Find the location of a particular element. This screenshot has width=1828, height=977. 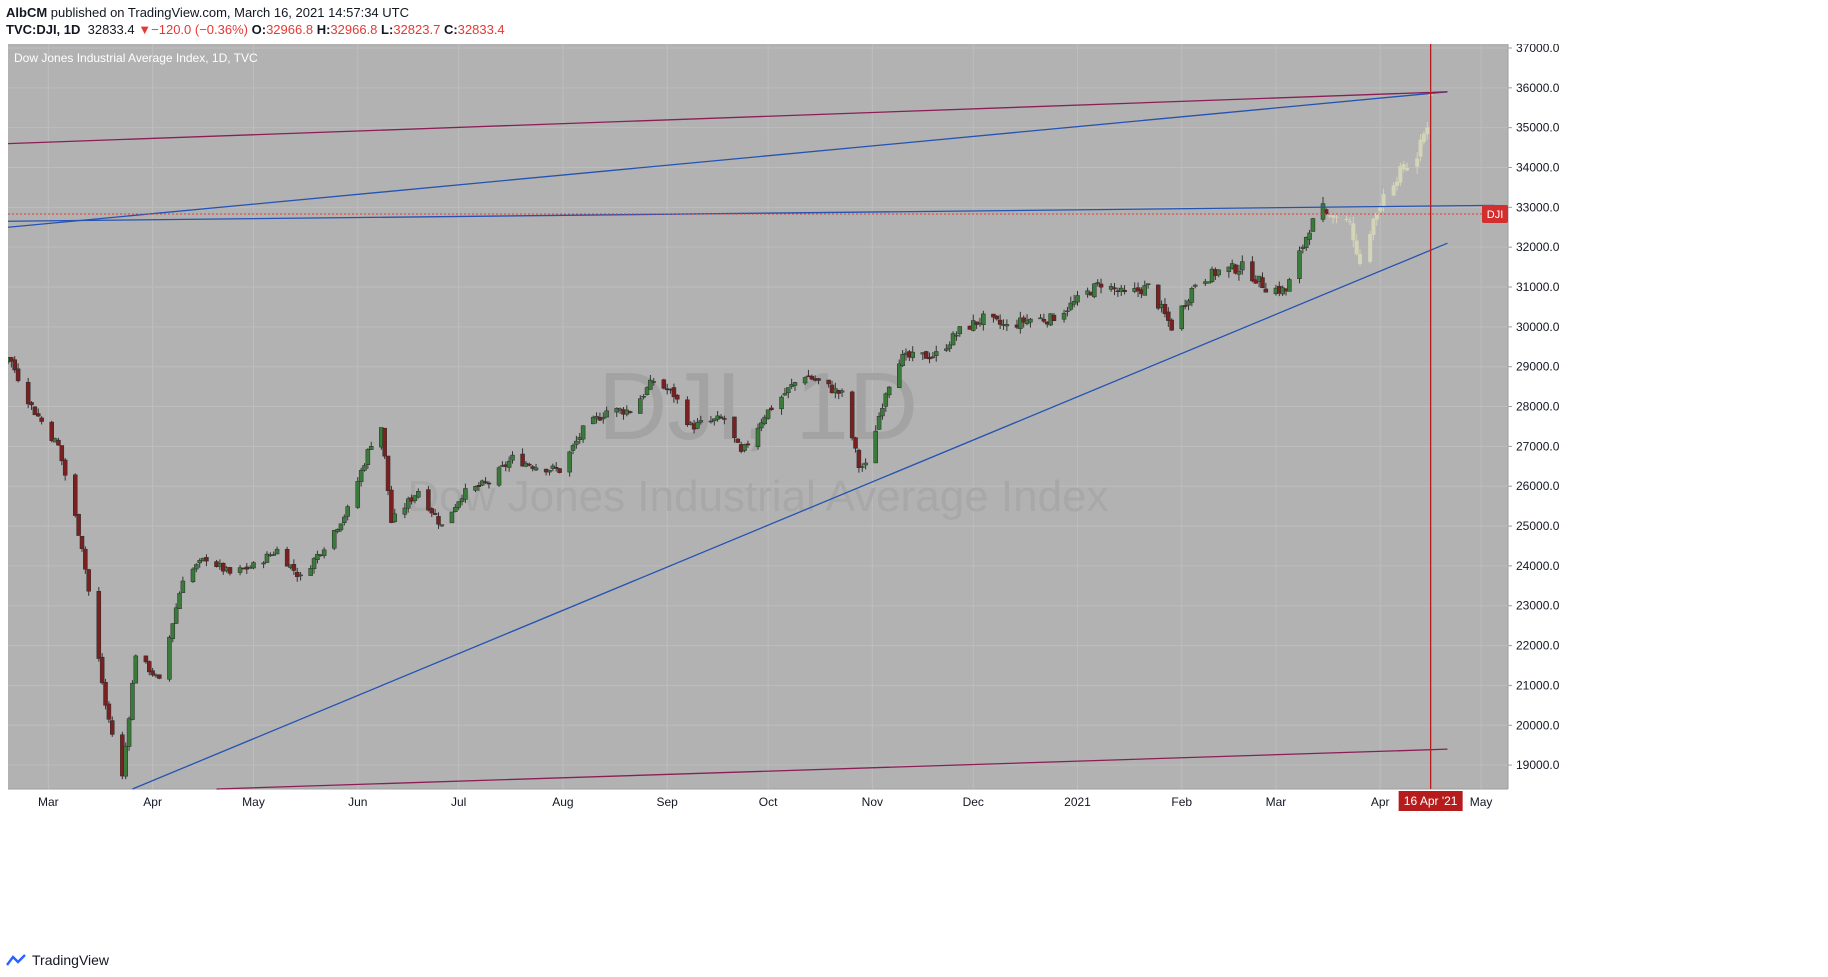

footer: TradingView is located at coordinates (57, 960).